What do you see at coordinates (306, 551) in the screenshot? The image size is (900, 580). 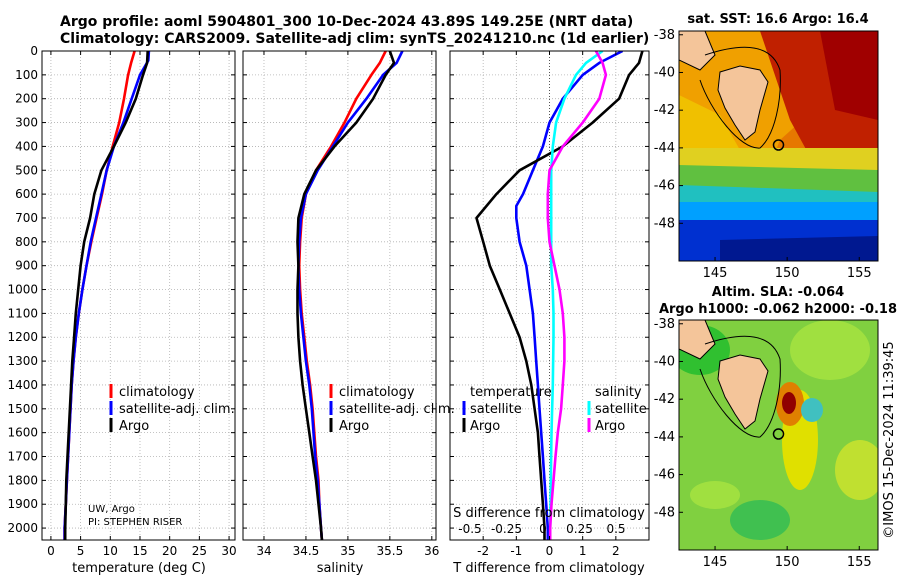 I see `x-tick-label: 34.5` at bounding box center [306, 551].